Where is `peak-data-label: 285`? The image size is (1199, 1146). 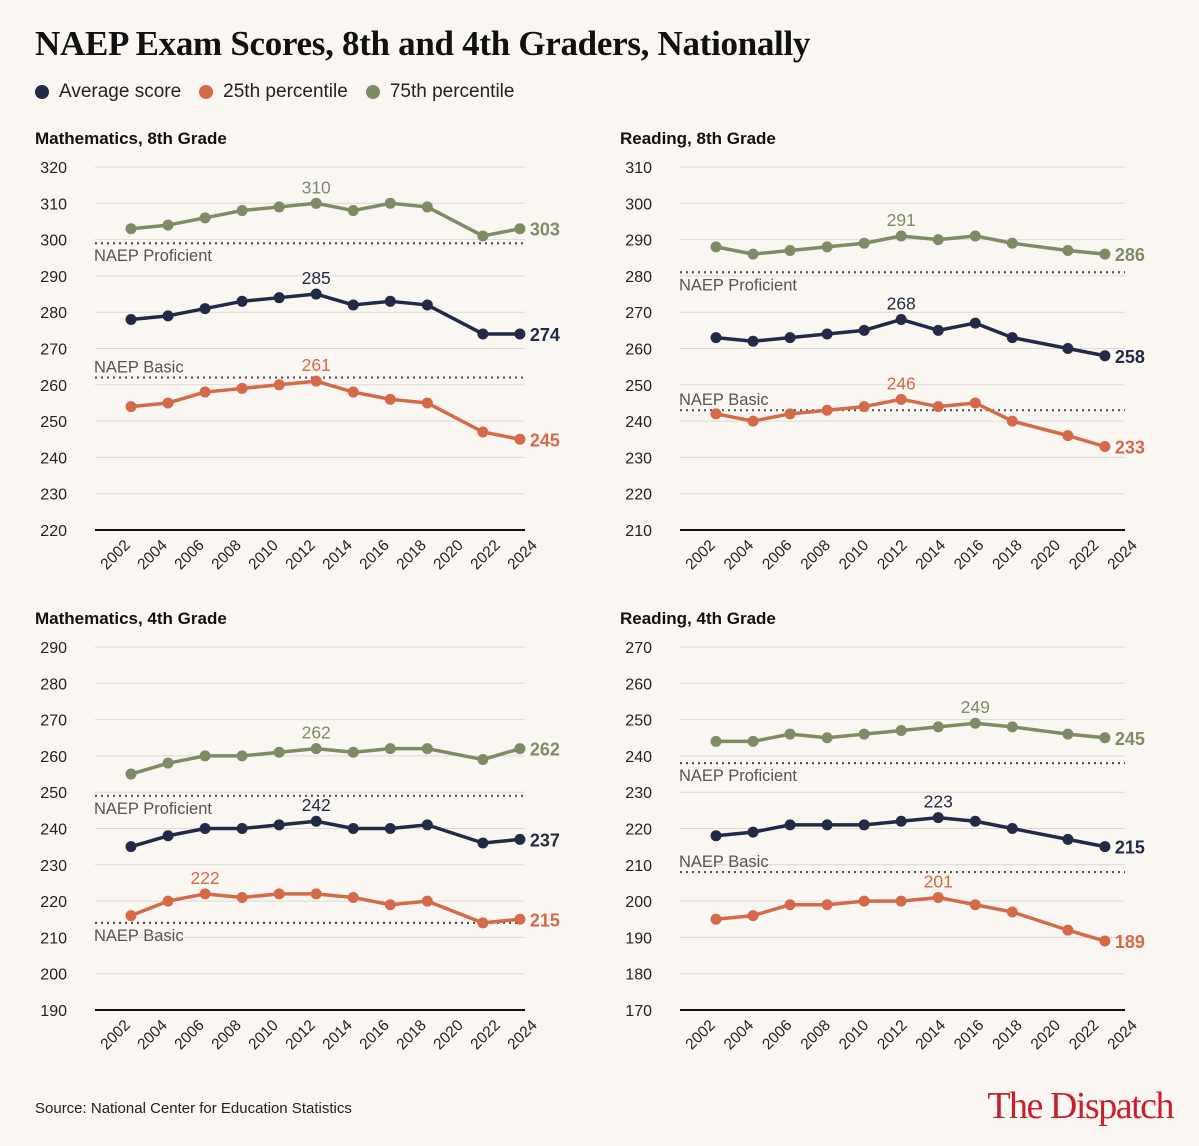
peak-data-label: 285 is located at coordinates (316, 278).